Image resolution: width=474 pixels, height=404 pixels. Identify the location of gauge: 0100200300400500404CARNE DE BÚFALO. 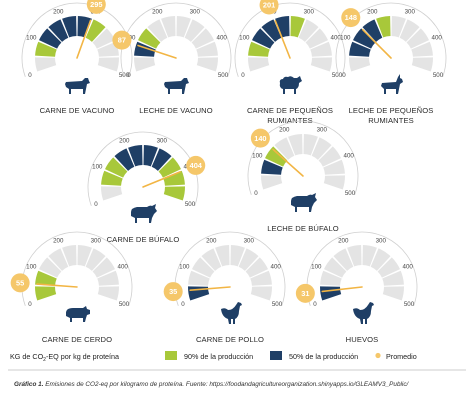
(146, 187).